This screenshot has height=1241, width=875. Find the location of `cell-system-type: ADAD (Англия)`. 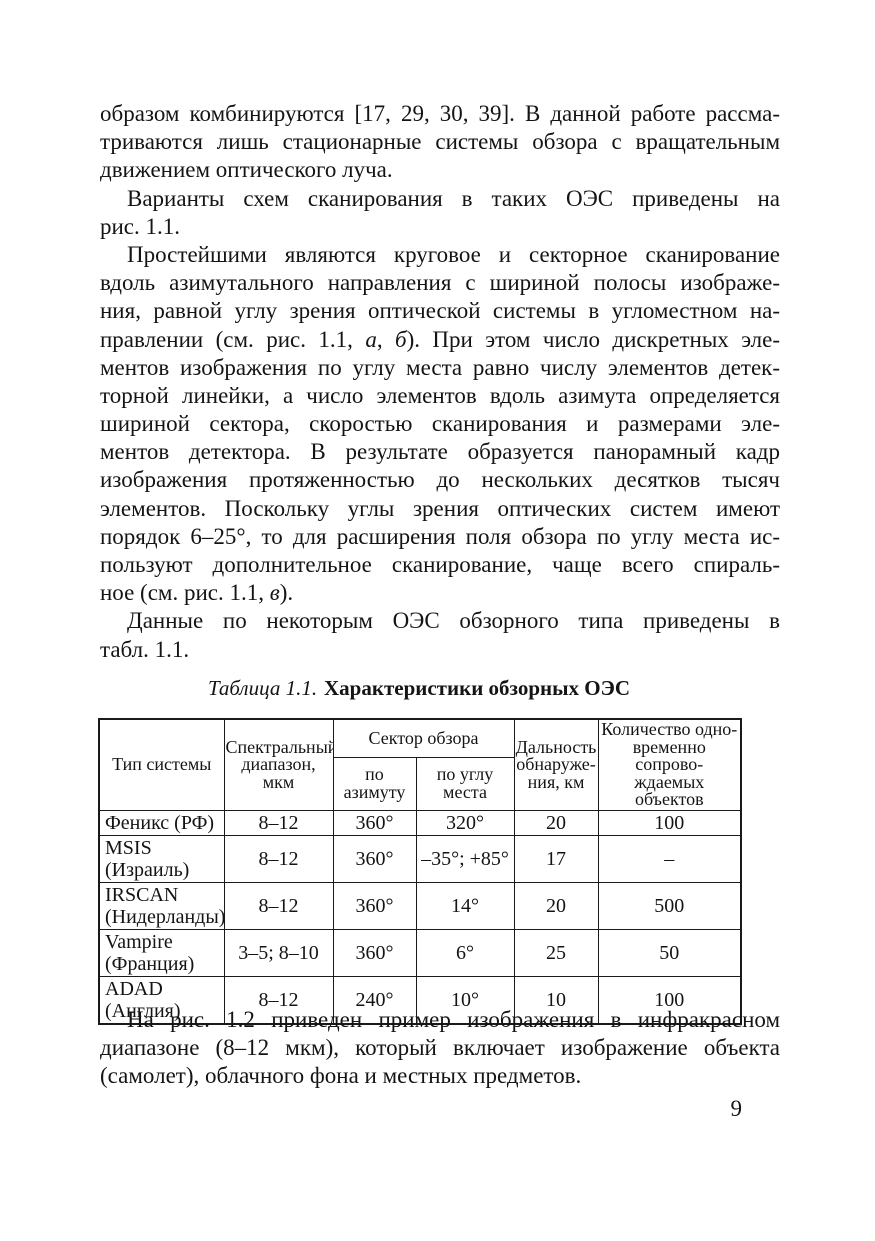

cell-system-type: ADAD (Англия) is located at coordinates (161, 999).